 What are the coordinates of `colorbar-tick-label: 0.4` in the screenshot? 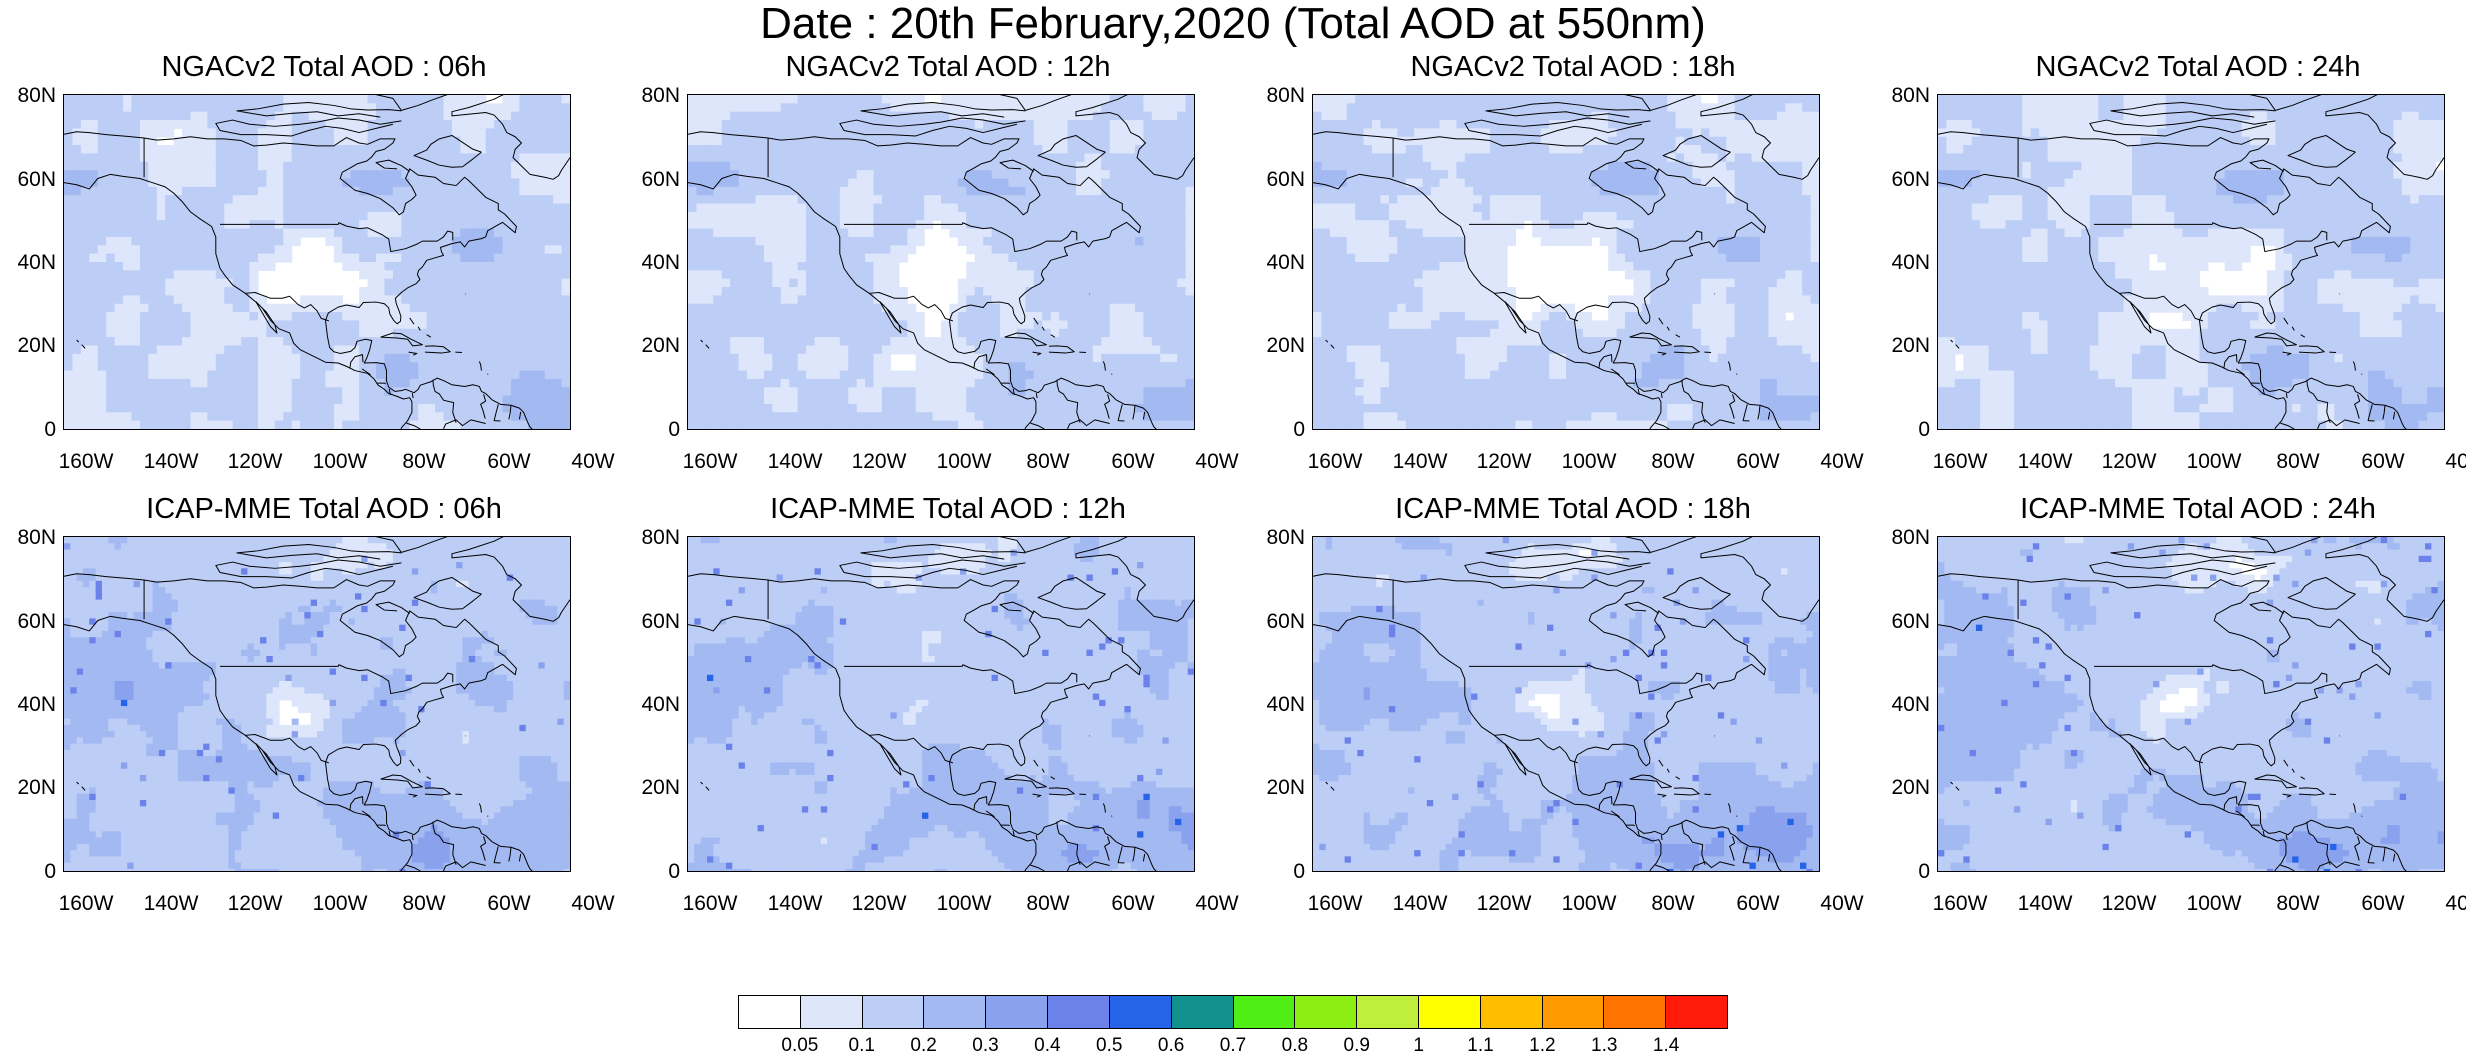 It's located at (1047, 1045).